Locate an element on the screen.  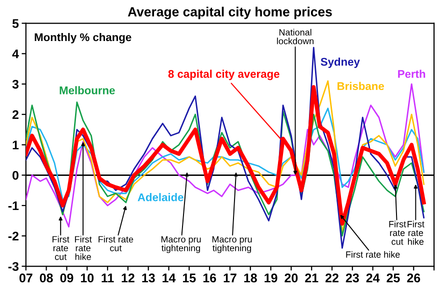
y-tick-label: 4 is located at coordinates (15, 54).